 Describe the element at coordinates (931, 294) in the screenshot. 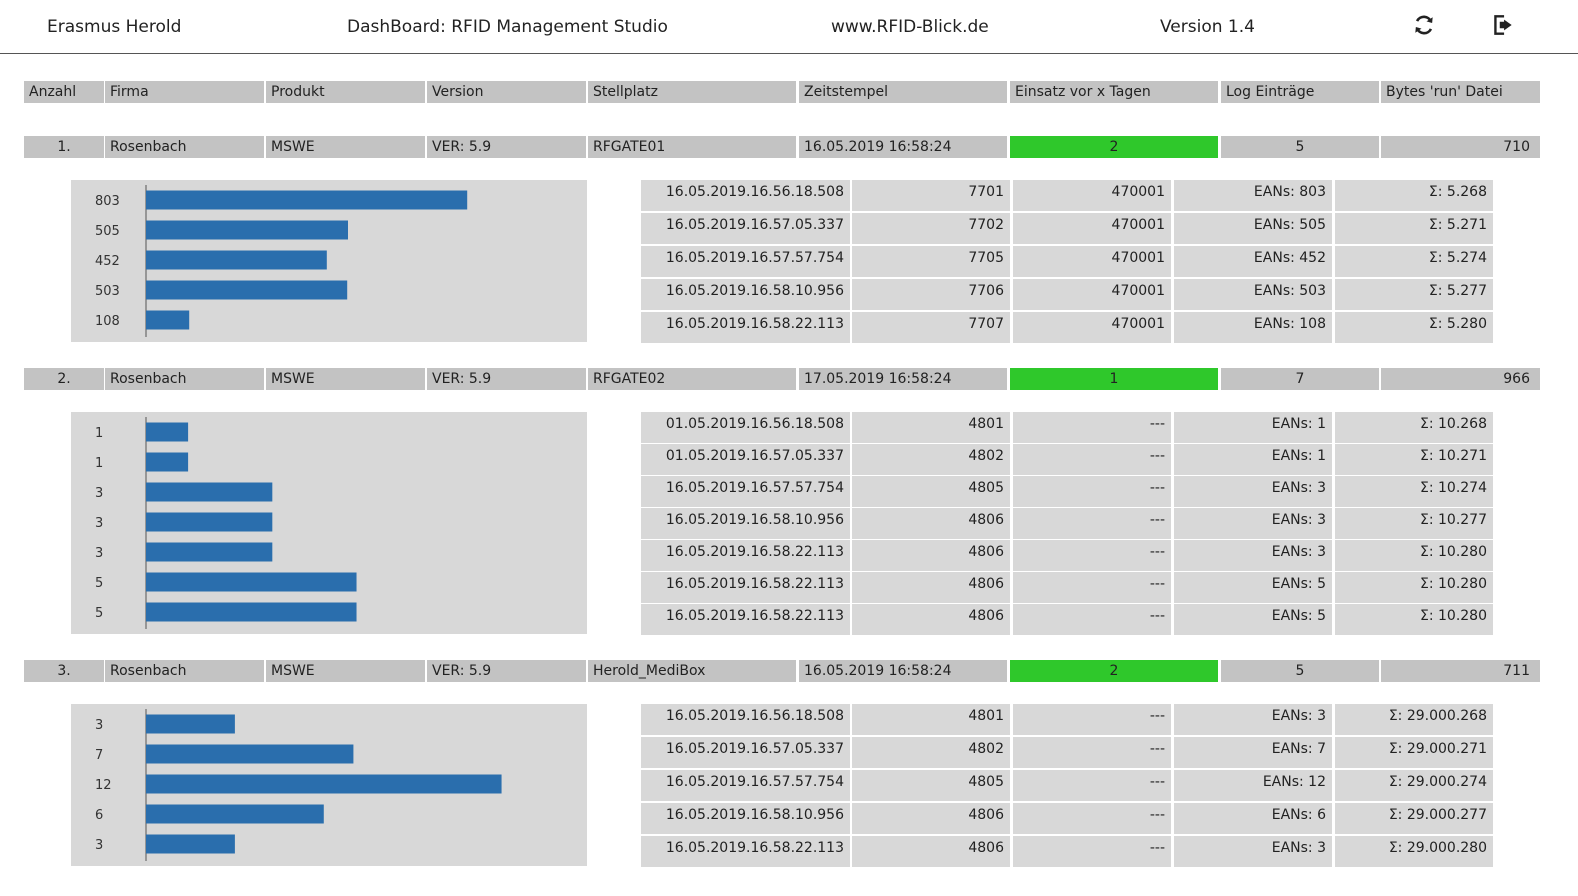

I see `log-id: 7706` at that location.